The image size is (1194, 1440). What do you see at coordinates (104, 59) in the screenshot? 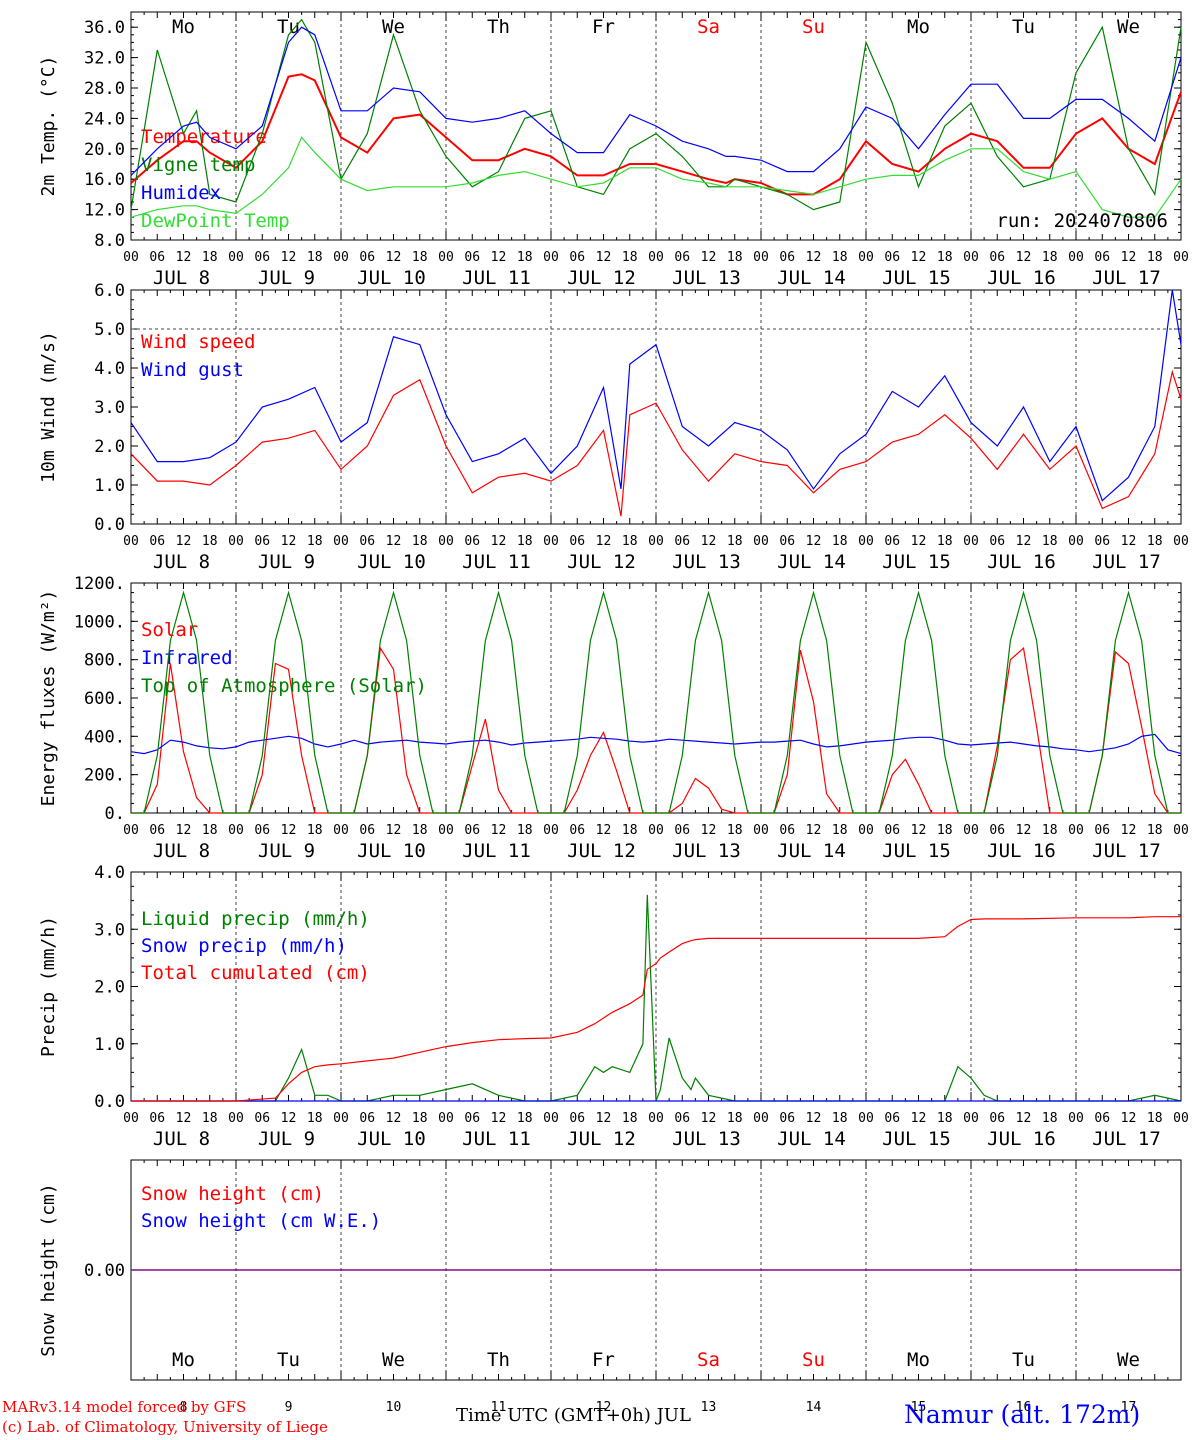
I see `y-tick-label: 32.0` at bounding box center [104, 59].